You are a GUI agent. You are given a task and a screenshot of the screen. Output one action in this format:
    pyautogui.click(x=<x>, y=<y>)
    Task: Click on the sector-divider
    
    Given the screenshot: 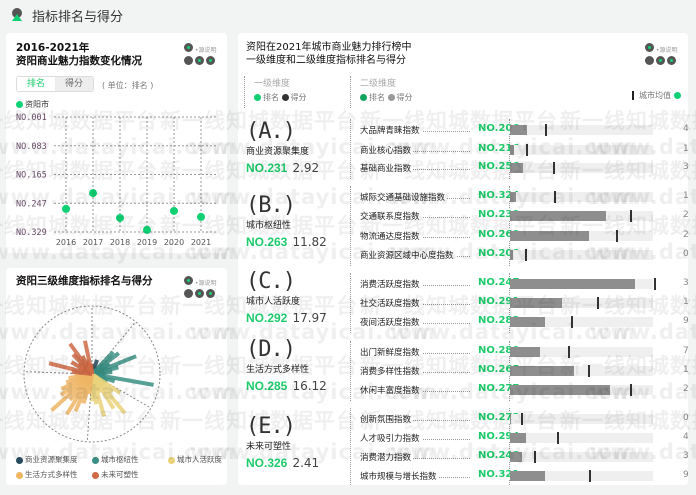 What is the action you would take?
    pyautogui.click(x=121, y=391)
    